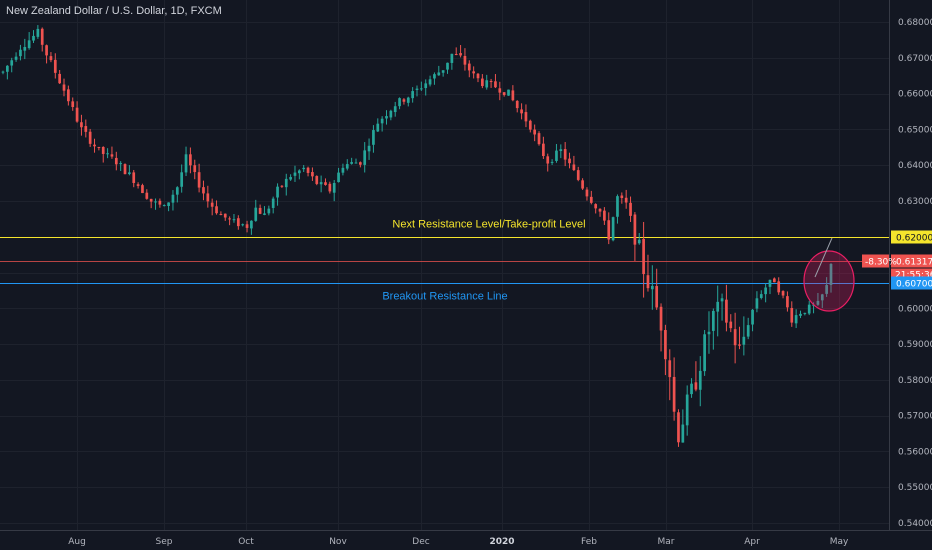 The width and height of the screenshot is (932, 550). Describe the element at coordinates (589, 542) in the screenshot. I see `time-tick-label: Feb` at that location.